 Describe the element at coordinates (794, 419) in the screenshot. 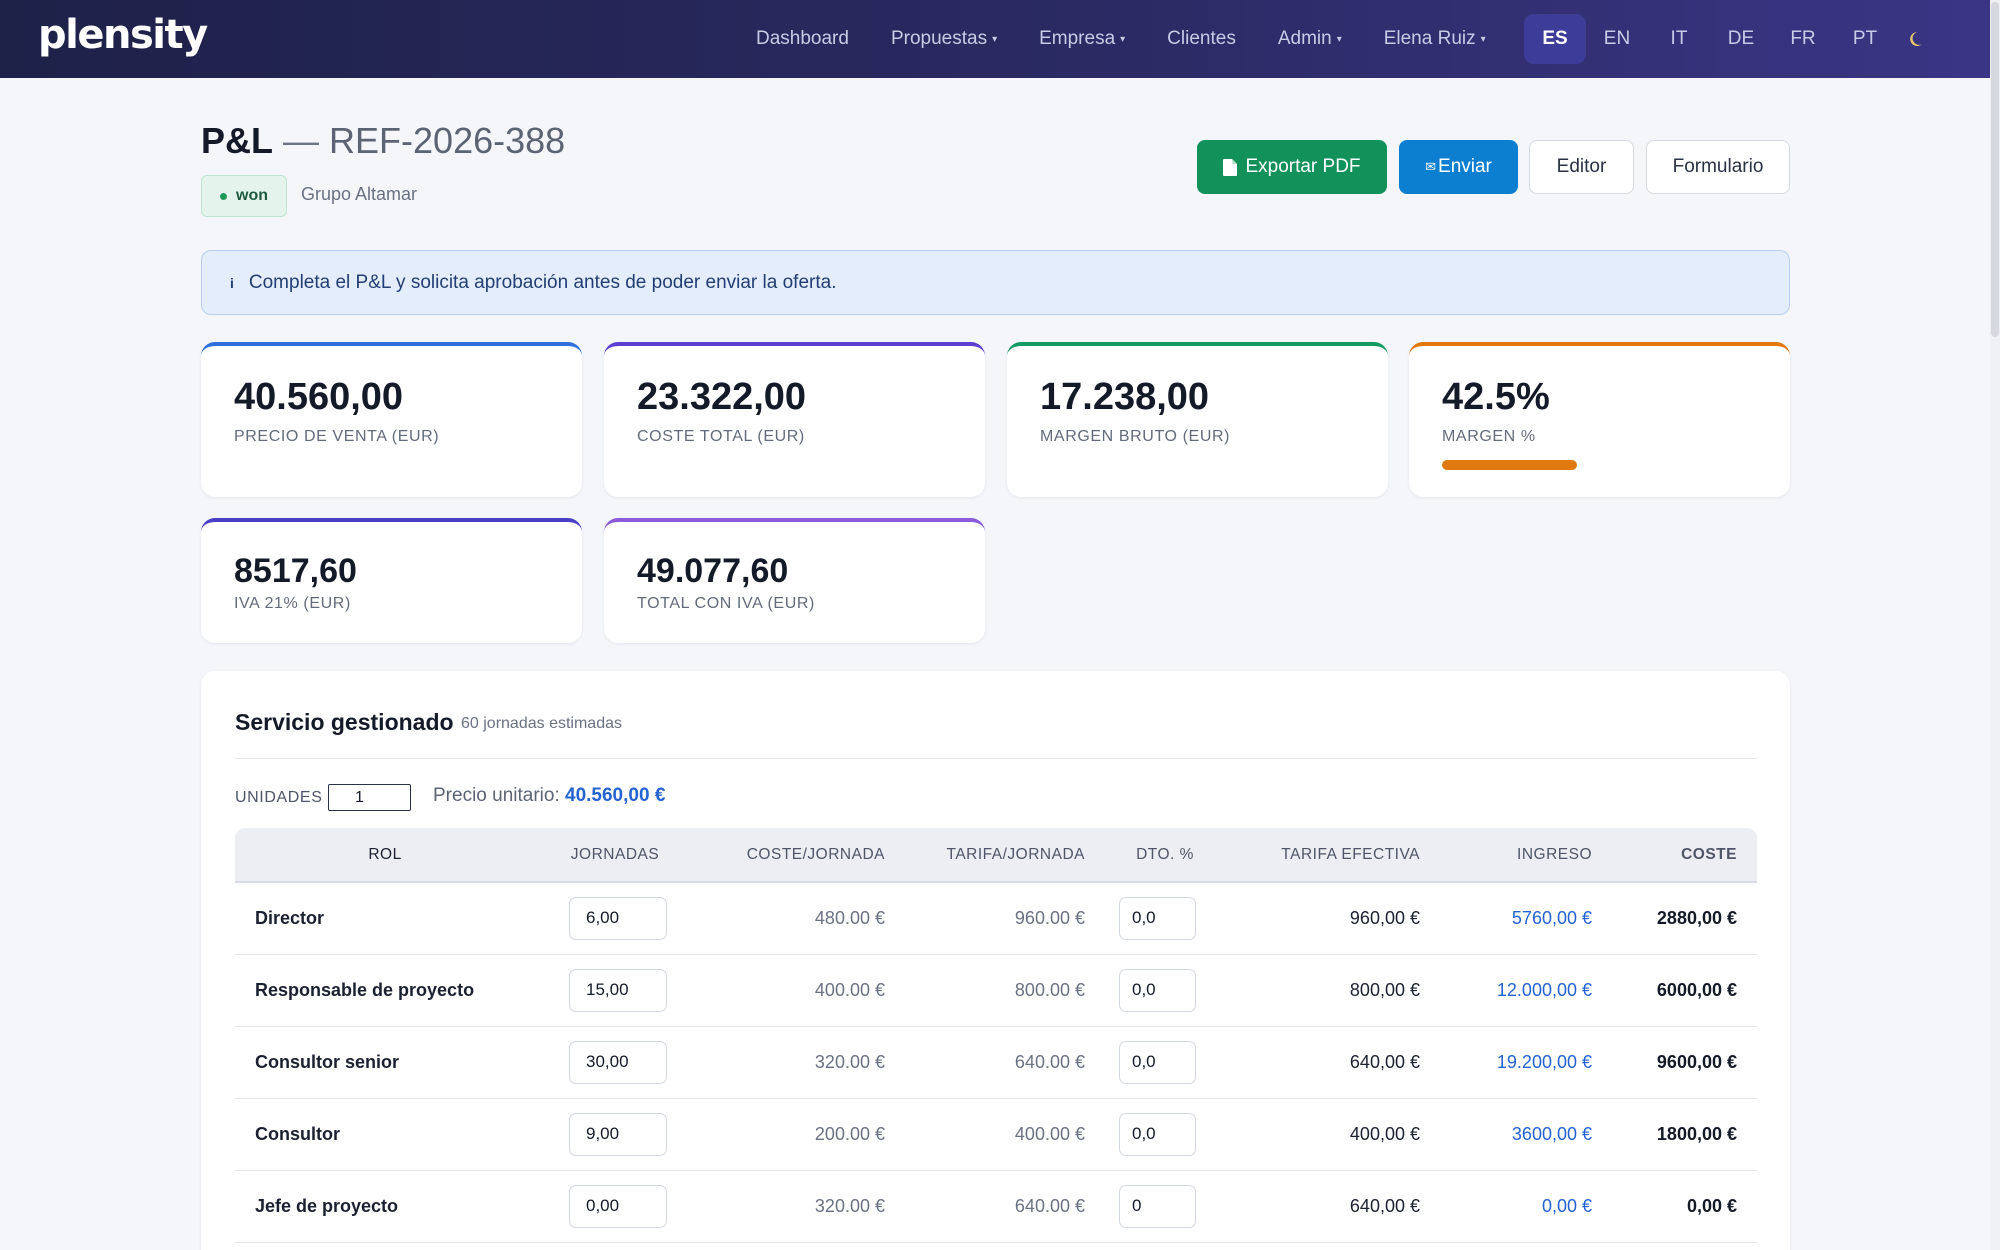

I see `kpi-total-cost: 23.322,00 COSTE TOTAL (EUR)` at that location.